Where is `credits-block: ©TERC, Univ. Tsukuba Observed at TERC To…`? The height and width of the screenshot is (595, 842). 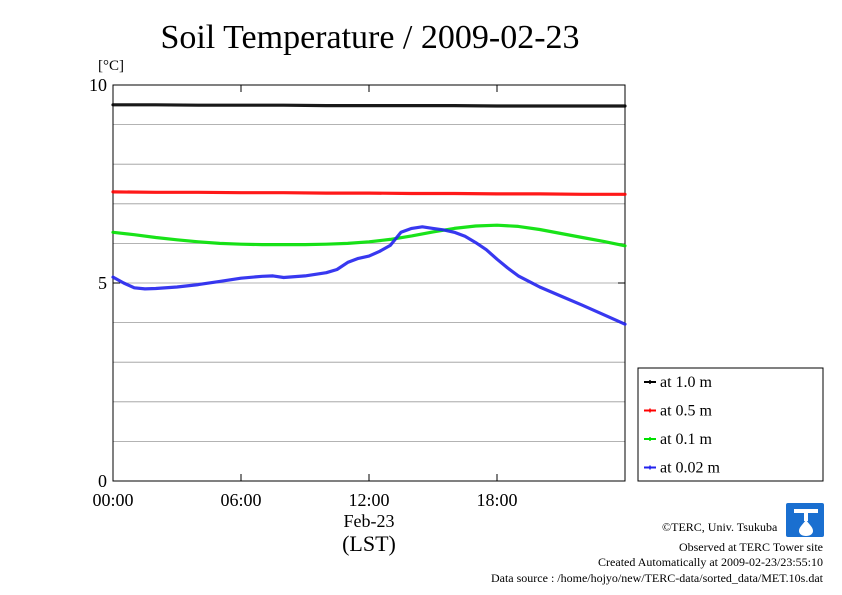 credits-block: ©TERC, Univ. Tsukuba Observed at TERC To… is located at coordinates (657, 552).